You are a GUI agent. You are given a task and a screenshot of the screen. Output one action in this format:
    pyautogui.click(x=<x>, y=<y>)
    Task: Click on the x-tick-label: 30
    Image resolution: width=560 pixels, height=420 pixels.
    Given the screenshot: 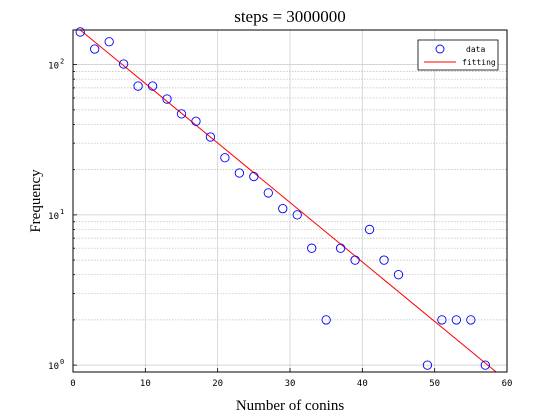 What is the action you would take?
    pyautogui.click(x=290, y=384)
    